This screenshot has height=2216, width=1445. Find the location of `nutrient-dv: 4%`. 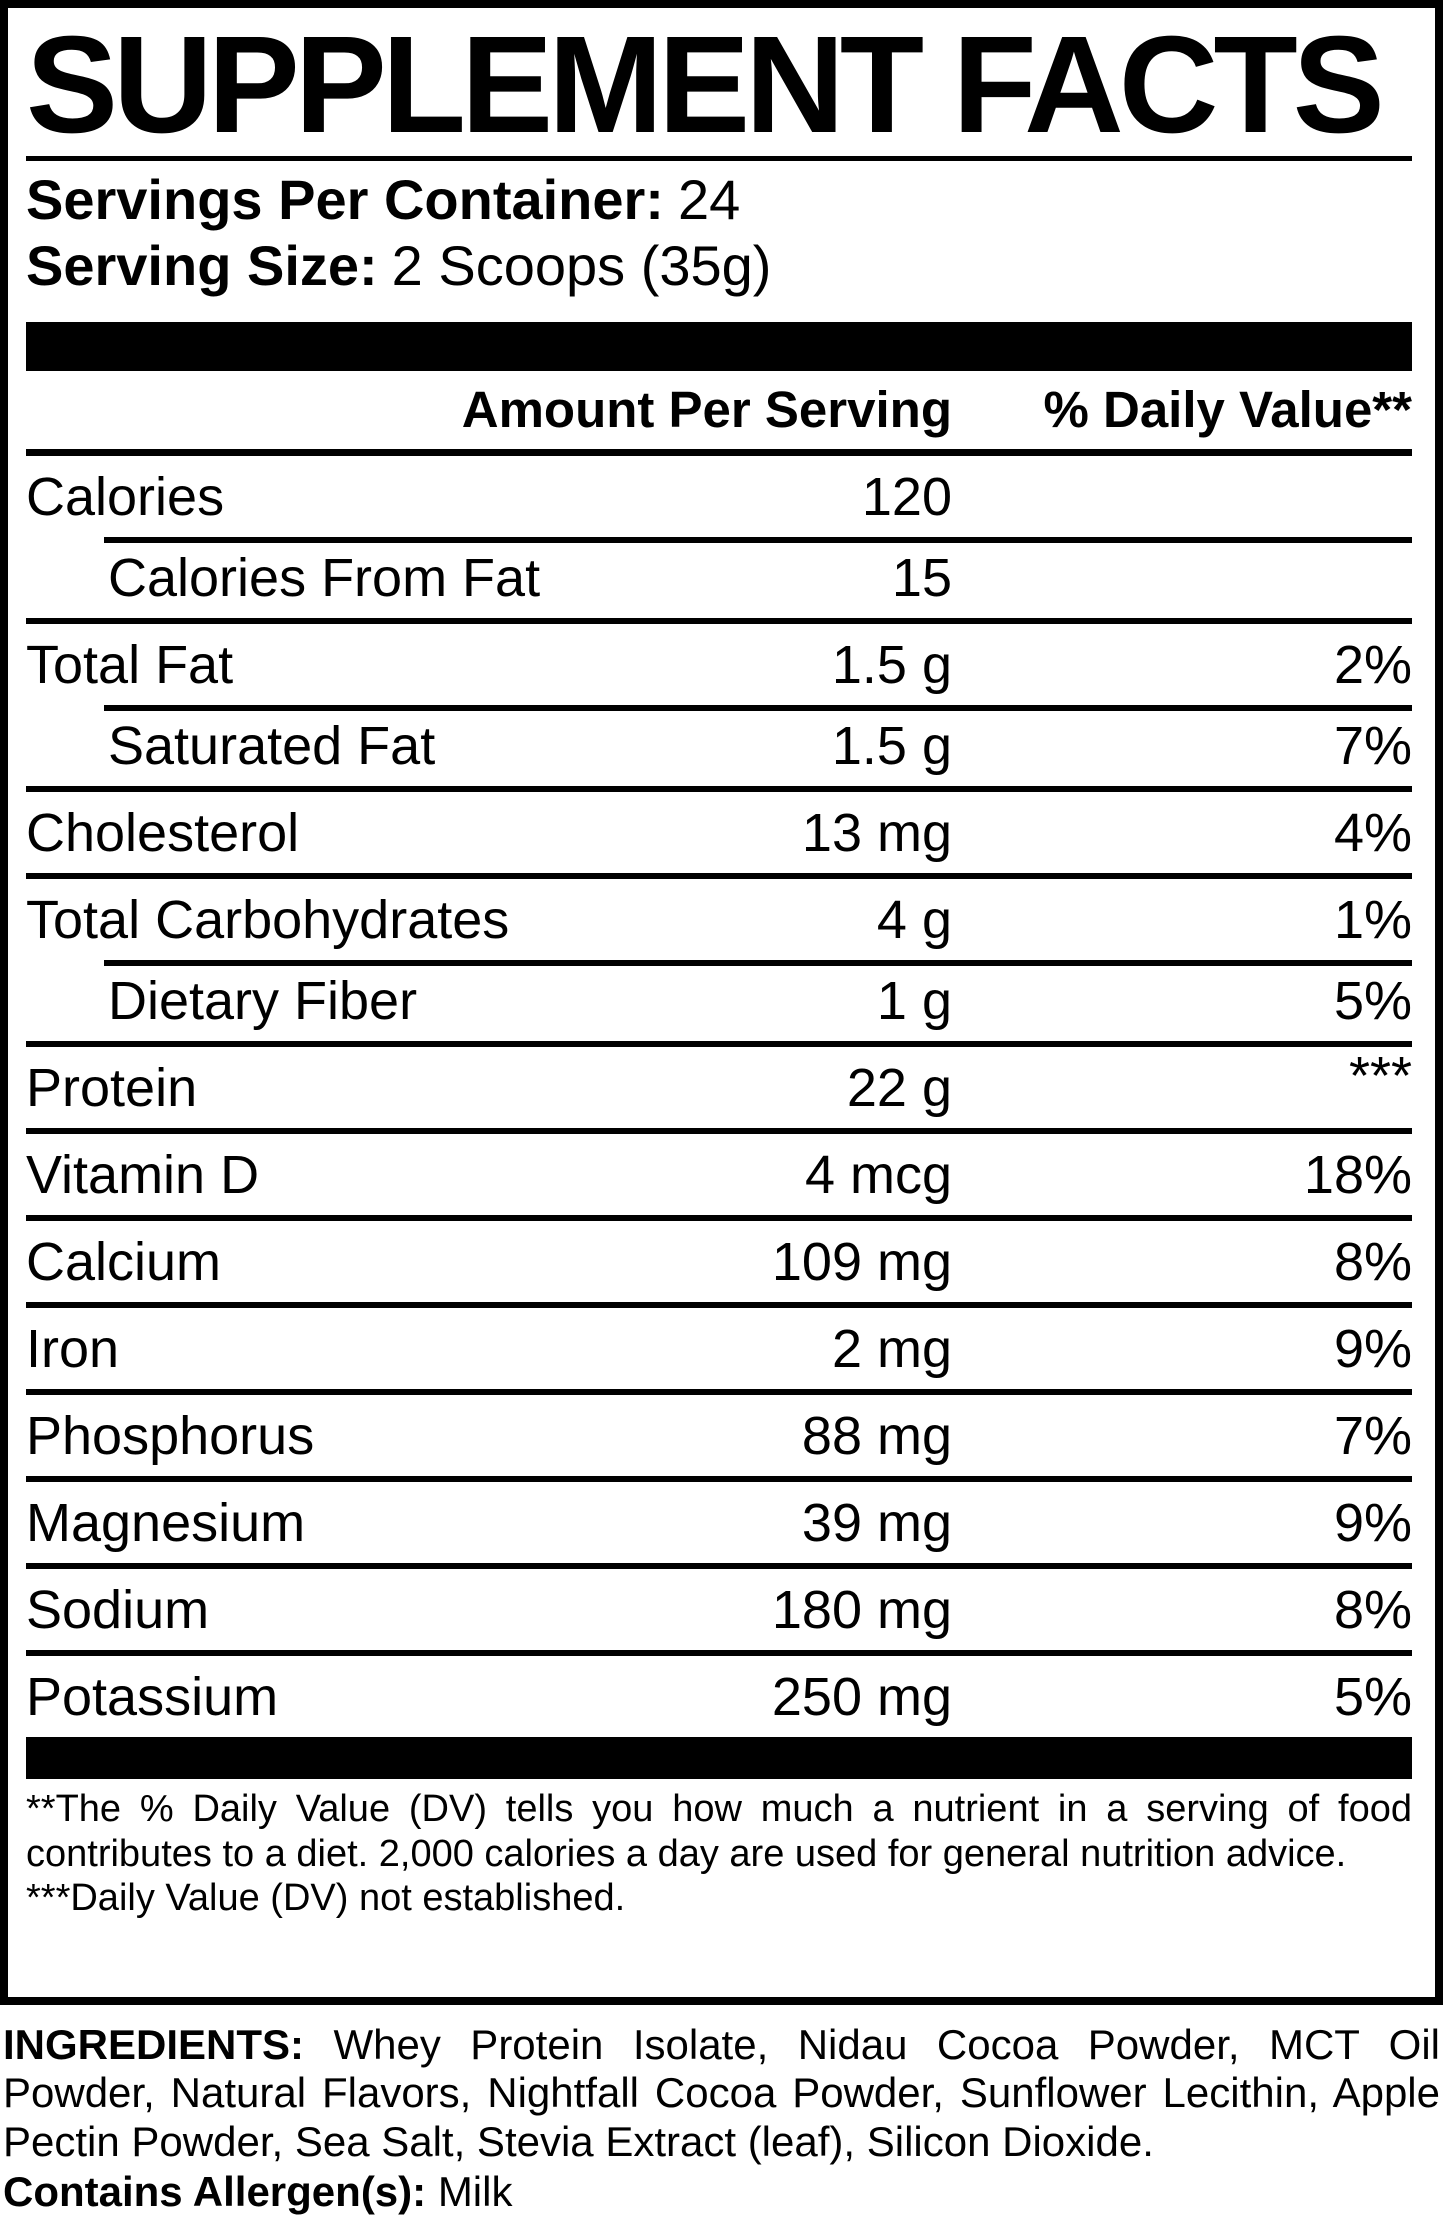

nutrient-dv: 4% is located at coordinates (1372, 832).